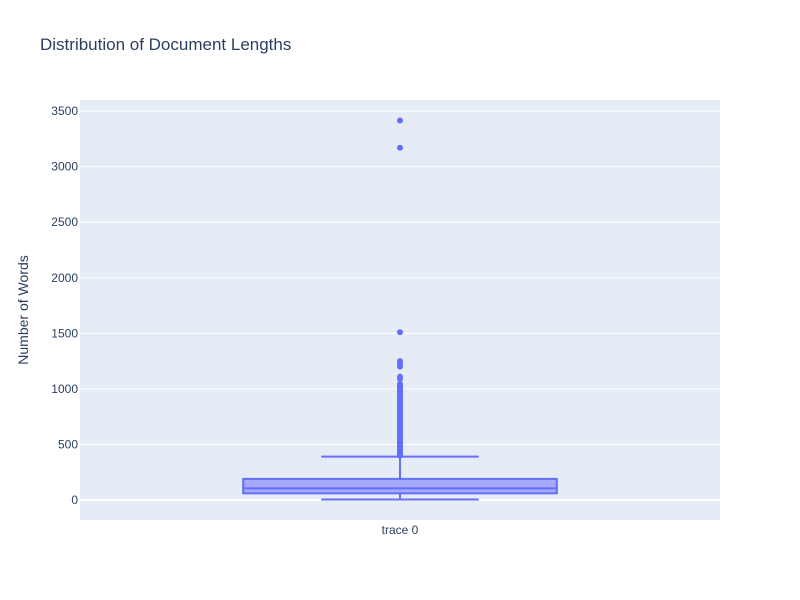  Describe the element at coordinates (23, 309) in the screenshot. I see `y-axis-title: Number of Words` at that location.